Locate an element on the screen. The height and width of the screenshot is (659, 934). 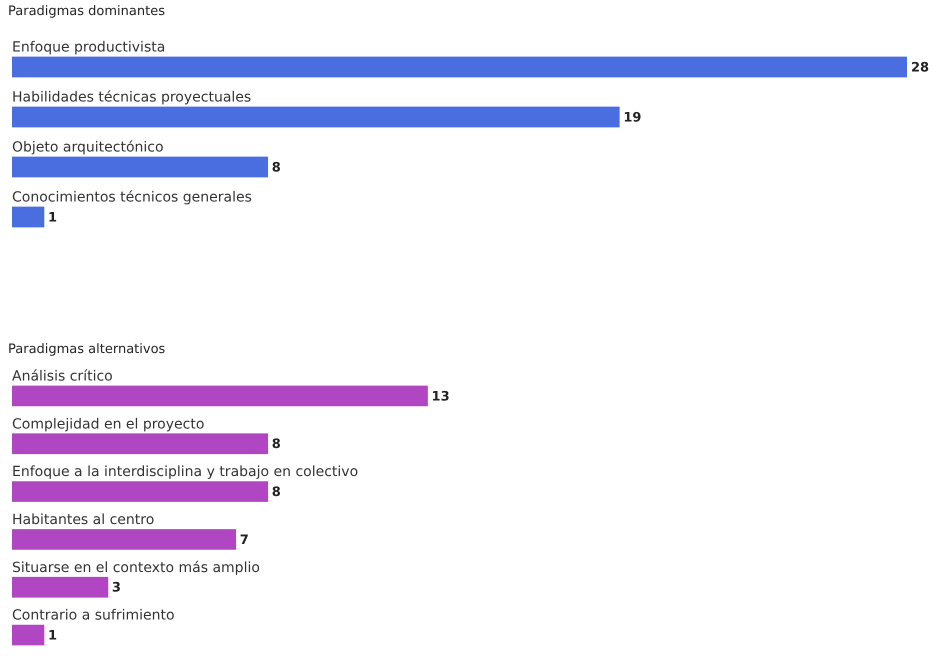
chart-title: Paradigmas alternativos is located at coordinates (87, 349).